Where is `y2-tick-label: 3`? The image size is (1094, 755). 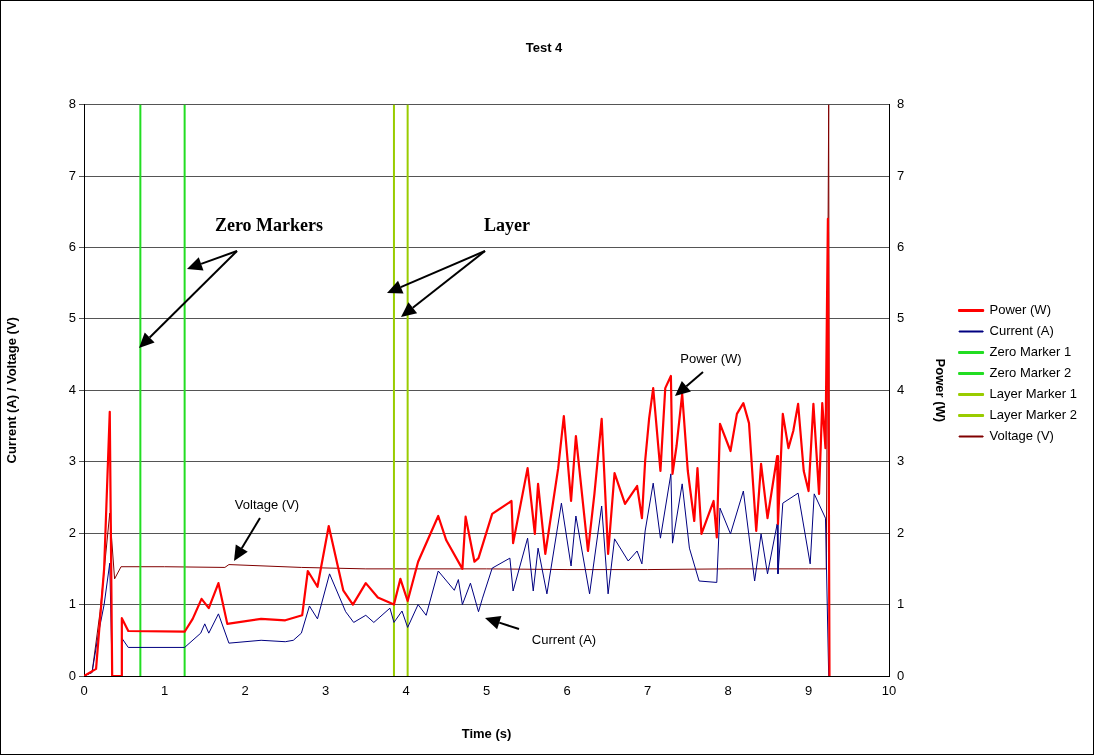
y2-tick-label: 3 is located at coordinates (901, 461).